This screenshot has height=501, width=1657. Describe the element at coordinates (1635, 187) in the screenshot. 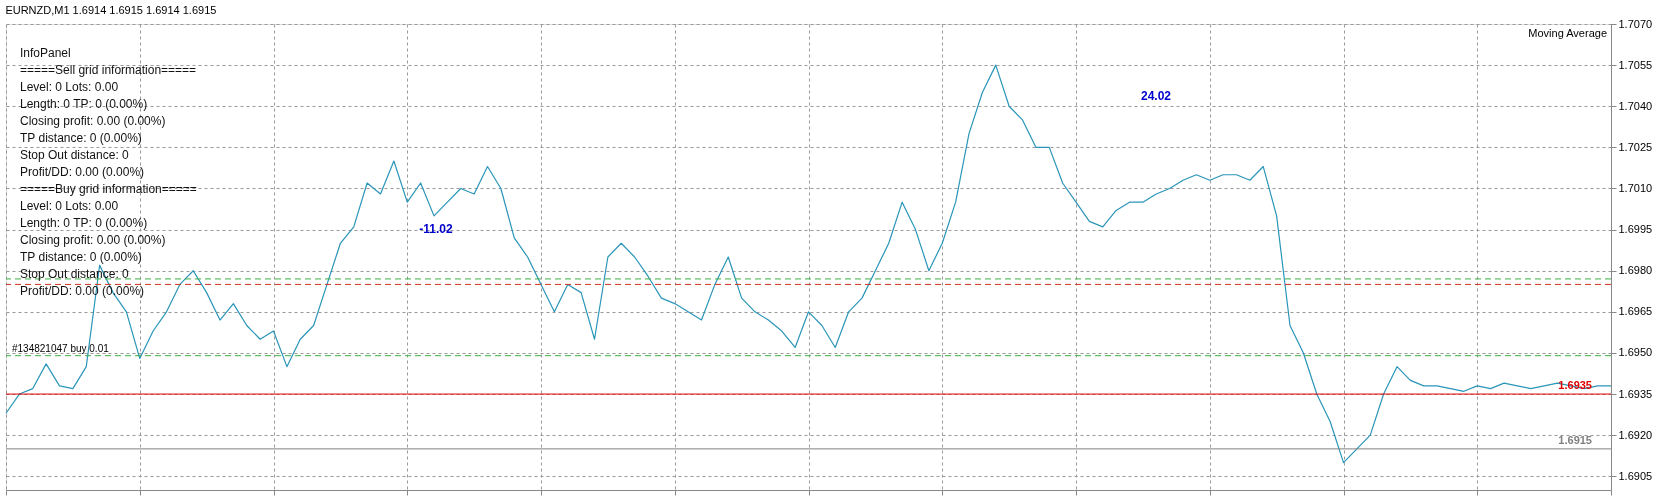

I see `y-tick-label: 1.7010` at that location.